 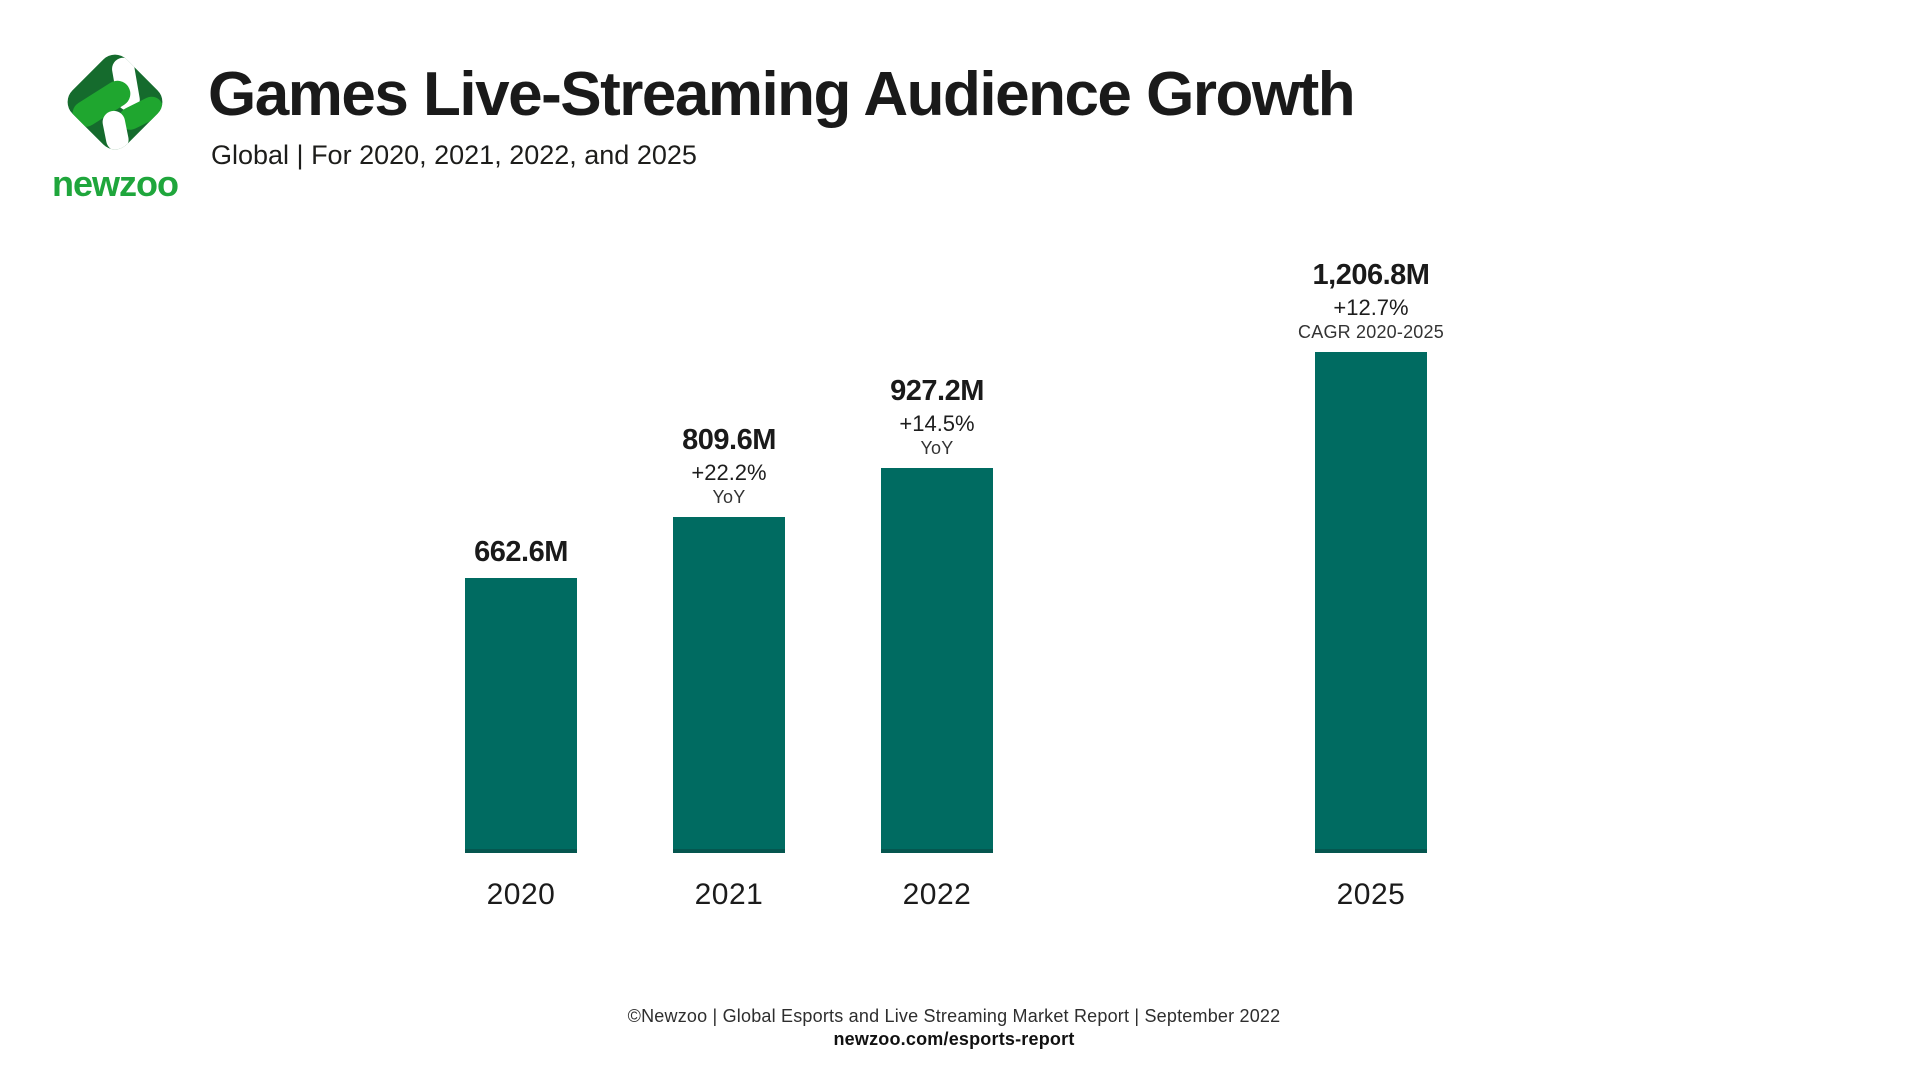 What do you see at coordinates (937, 894) in the screenshot?
I see `x-axis-label-2022: 2022` at bounding box center [937, 894].